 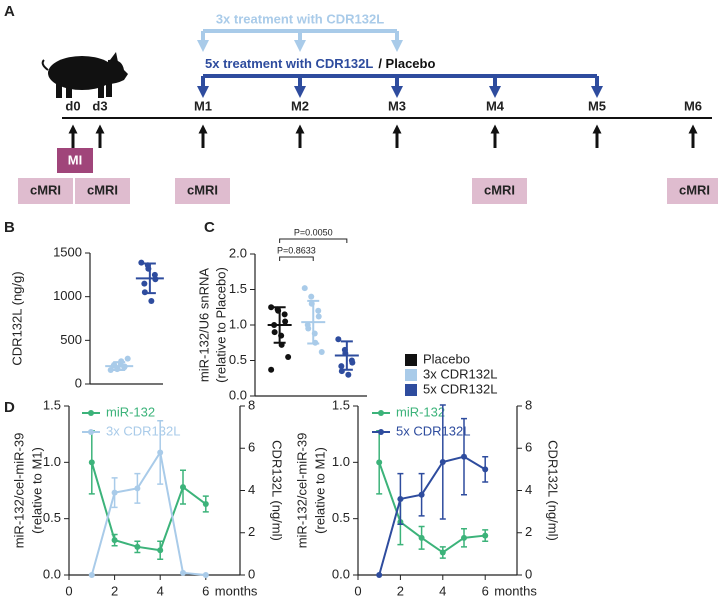 I want to click on p-value: P=0.8633, so click(x=296, y=250).